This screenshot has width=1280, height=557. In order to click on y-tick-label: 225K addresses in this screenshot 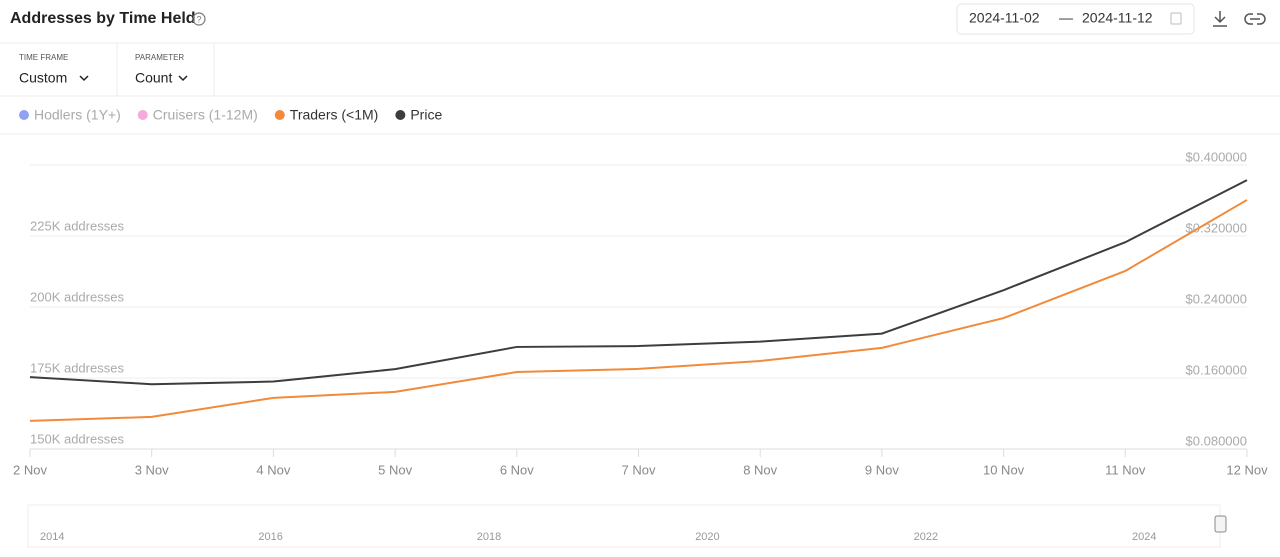, I will do `click(77, 225)`.